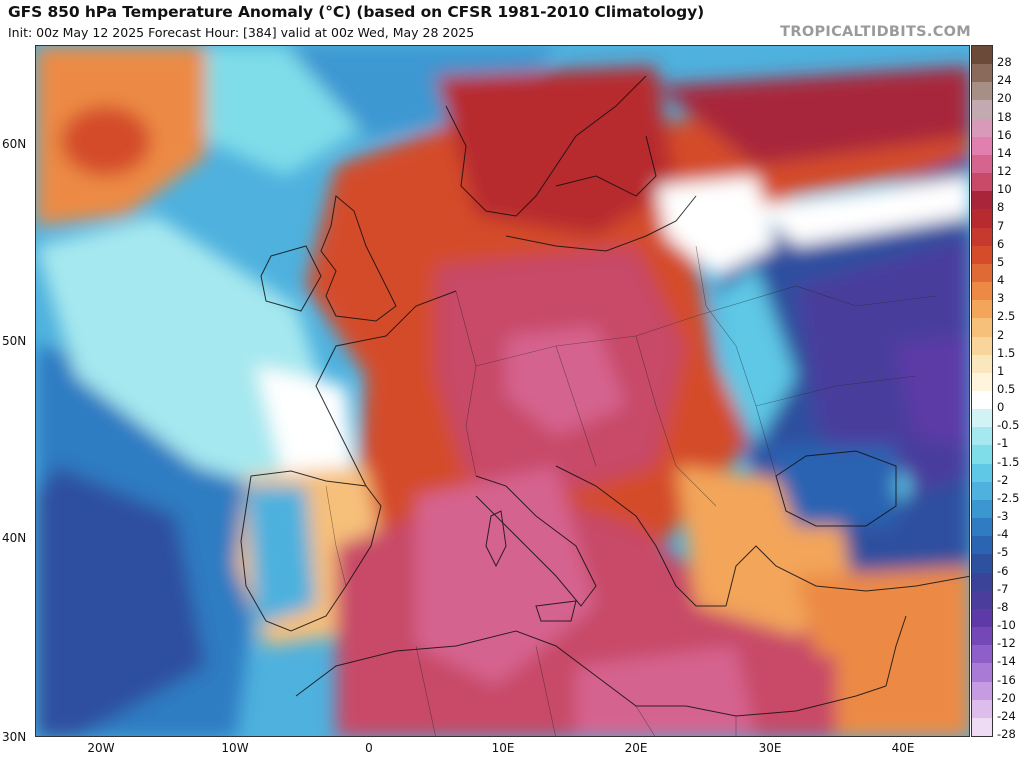 The image size is (1024, 757). Describe the element at coordinates (1006, 389) in the screenshot. I see `colorbar-tick-label: 0.5` at that location.